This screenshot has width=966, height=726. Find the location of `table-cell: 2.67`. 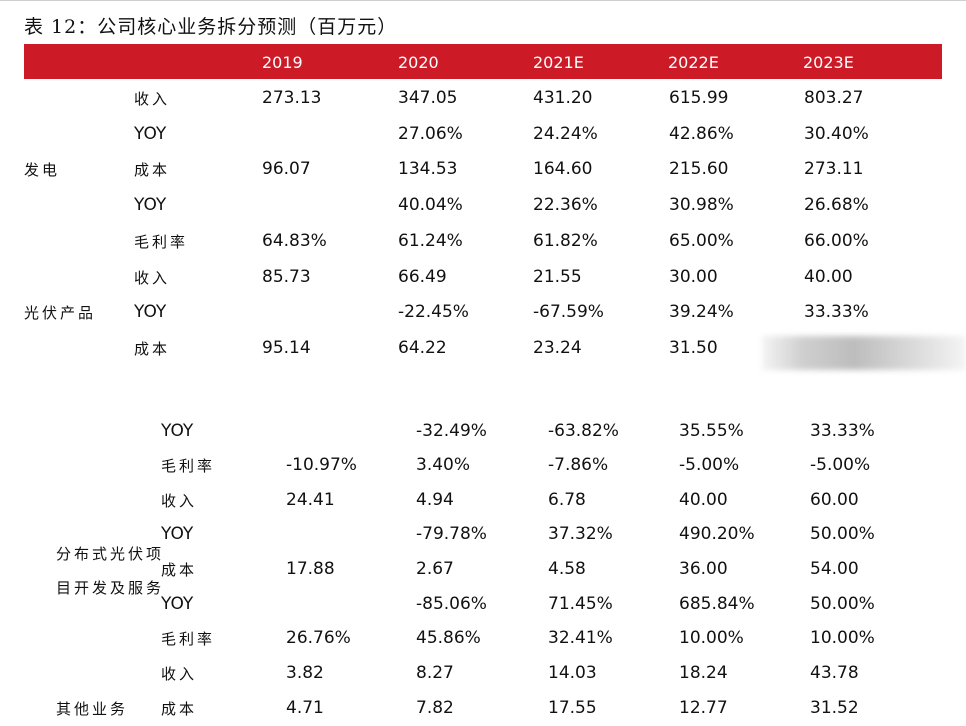

table-cell: 2.67 is located at coordinates (435, 569).